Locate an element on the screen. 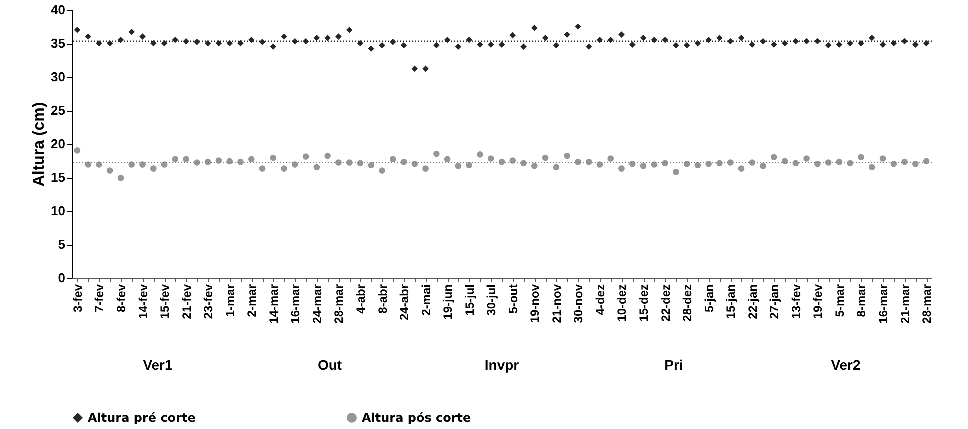  x-tick-label: 15-jan is located at coordinates (731, 302).